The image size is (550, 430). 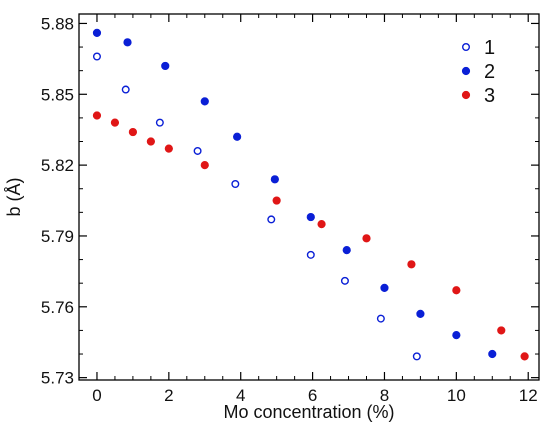 What do you see at coordinates (57, 307) in the screenshot?
I see `y-tick-label: 5.76` at bounding box center [57, 307].